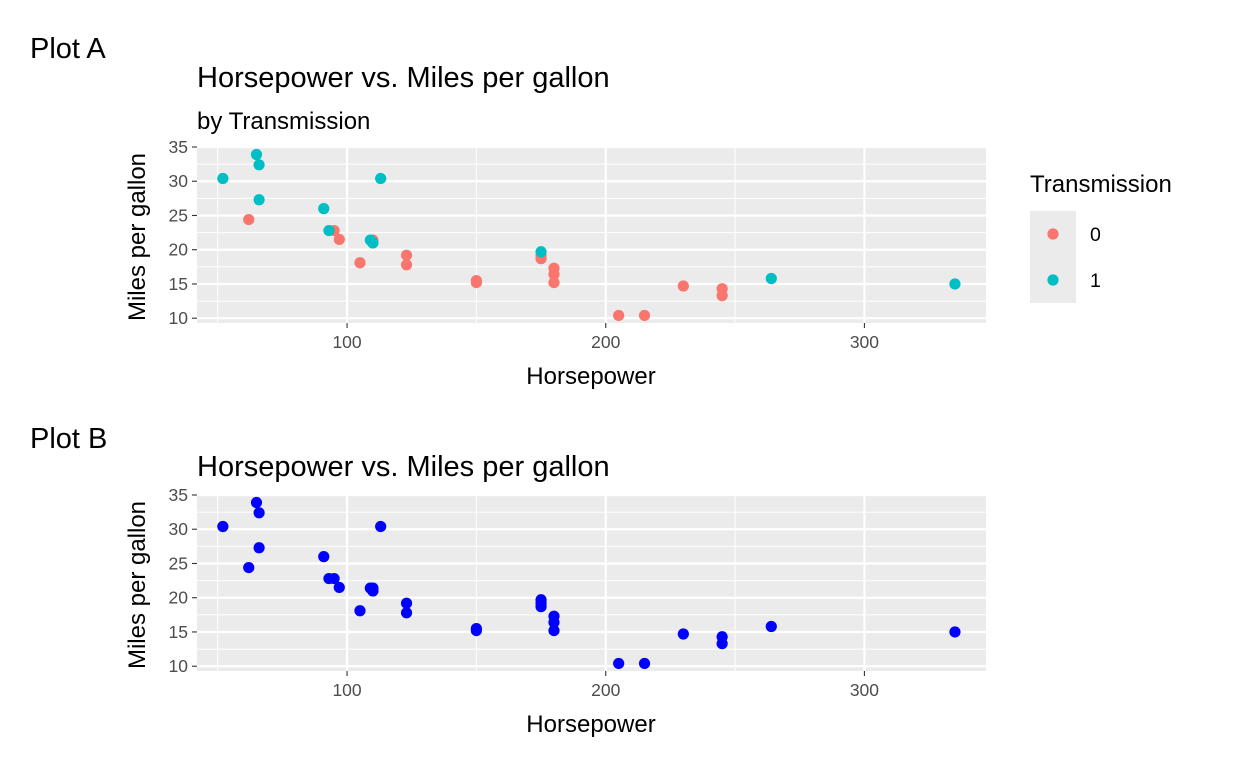 This screenshot has height=768, width=1248. What do you see at coordinates (591, 583) in the screenshot?
I see `plot-b-background` at bounding box center [591, 583].